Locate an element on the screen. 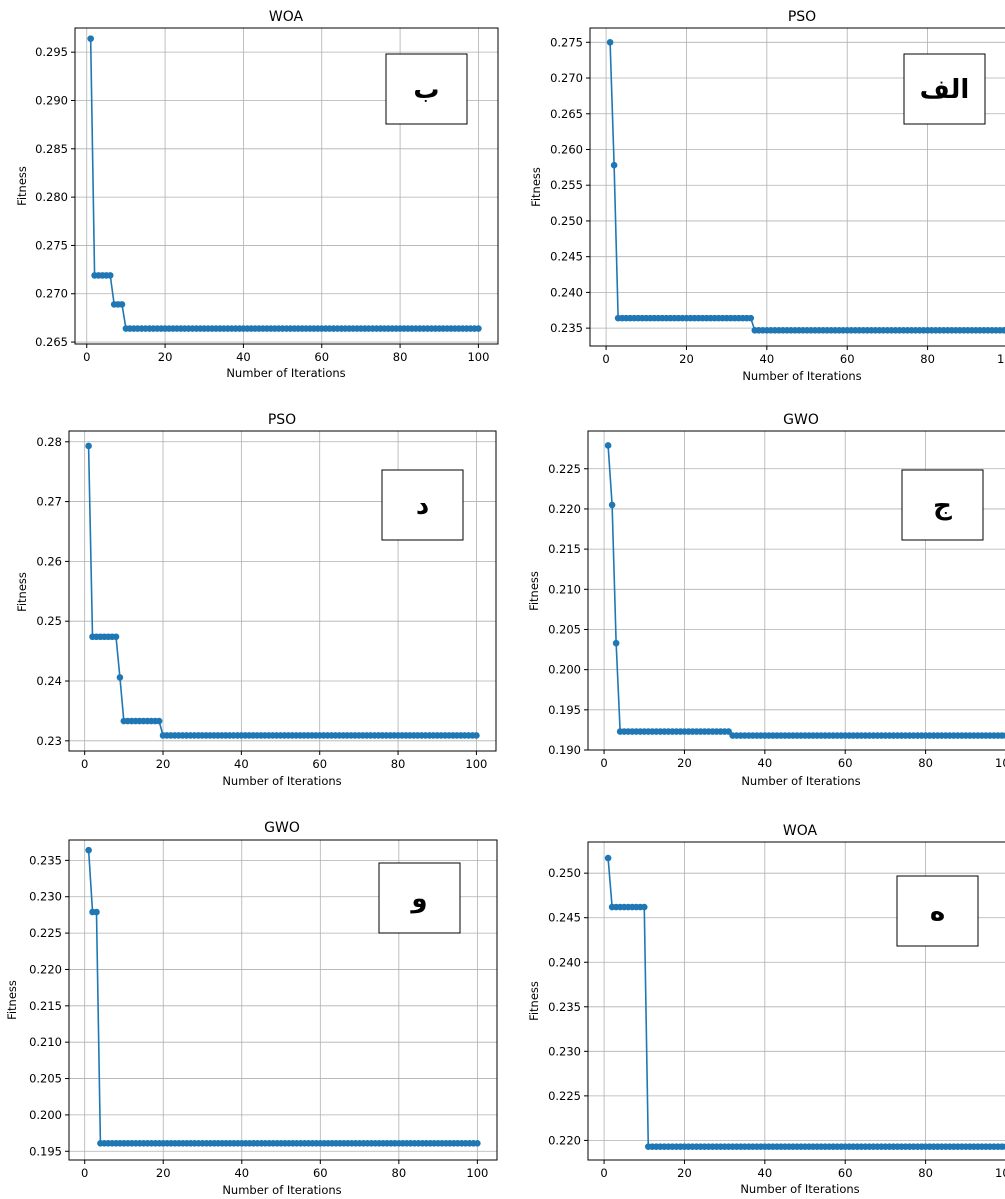 This screenshot has width=1005, height=1199. chart-1-xtick-label: 80 is located at coordinates (927, 359).